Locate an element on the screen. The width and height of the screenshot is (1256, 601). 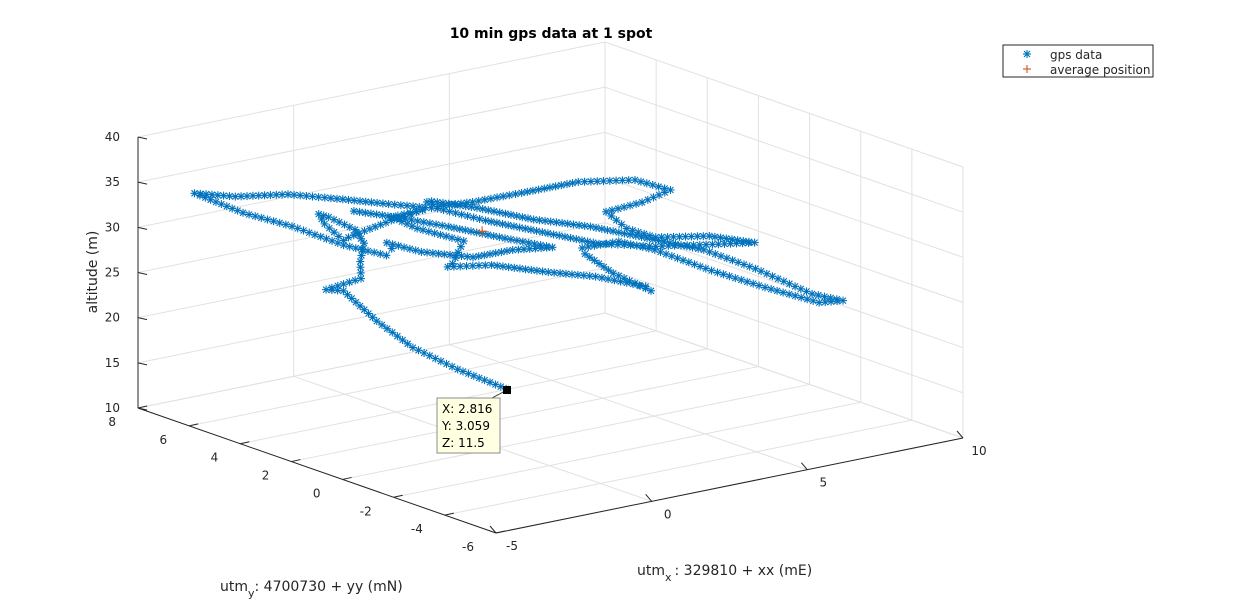
legend: gps data average position is located at coordinates (1078, 61).